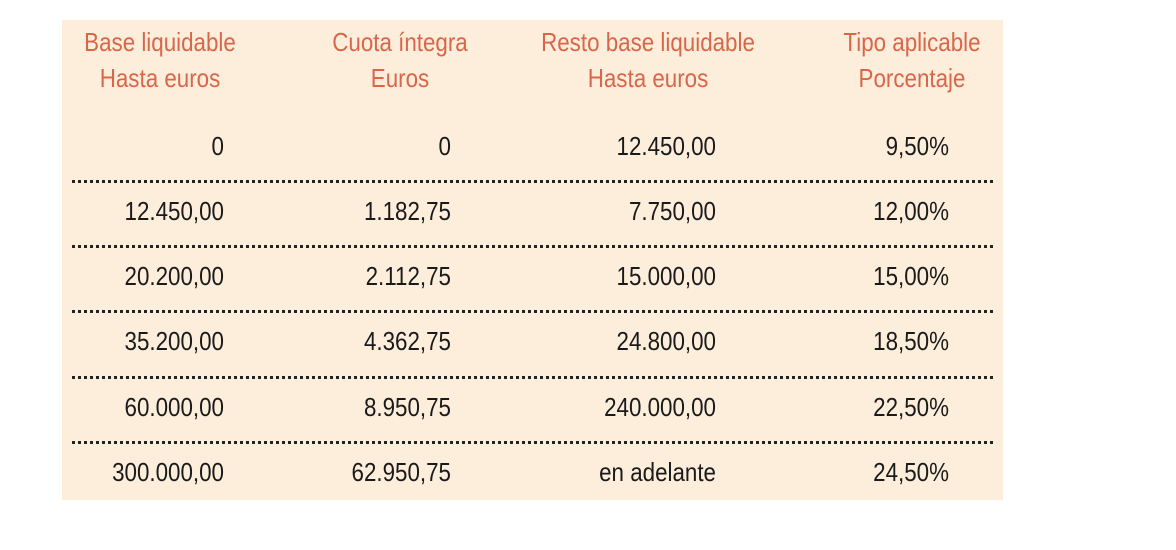  What do you see at coordinates (660, 407) in the screenshot?
I see `table-cell: 240.000,00` at bounding box center [660, 407].